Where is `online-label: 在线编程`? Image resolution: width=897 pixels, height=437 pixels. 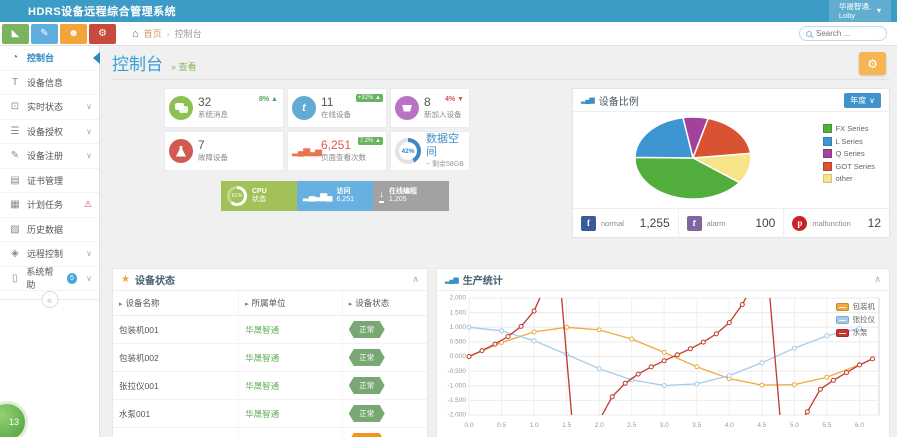 online-label: 在线编程 is located at coordinates (403, 191).